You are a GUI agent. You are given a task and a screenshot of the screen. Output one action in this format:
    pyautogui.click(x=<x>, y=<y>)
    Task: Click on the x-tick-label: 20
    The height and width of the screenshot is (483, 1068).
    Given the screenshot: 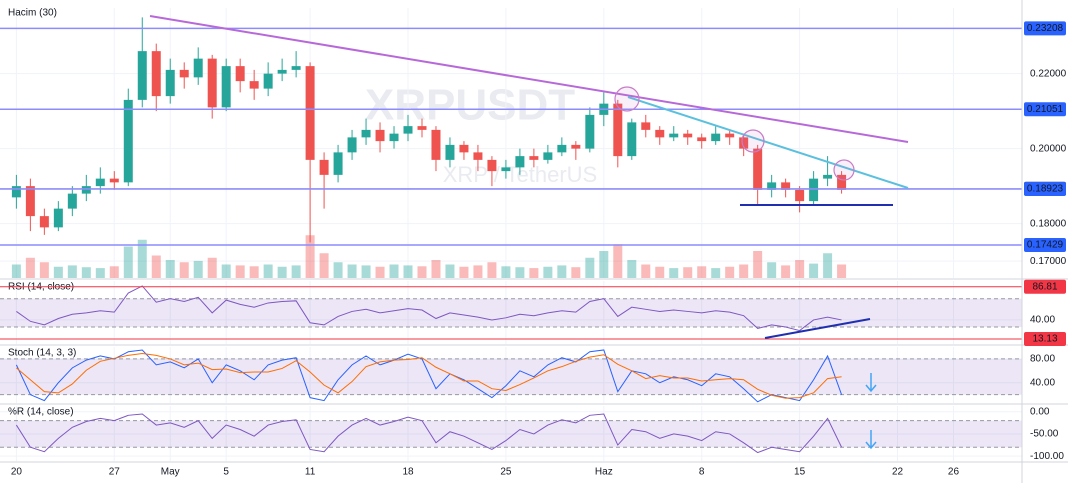 What is the action you would take?
    pyautogui.click(x=17, y=472)
    